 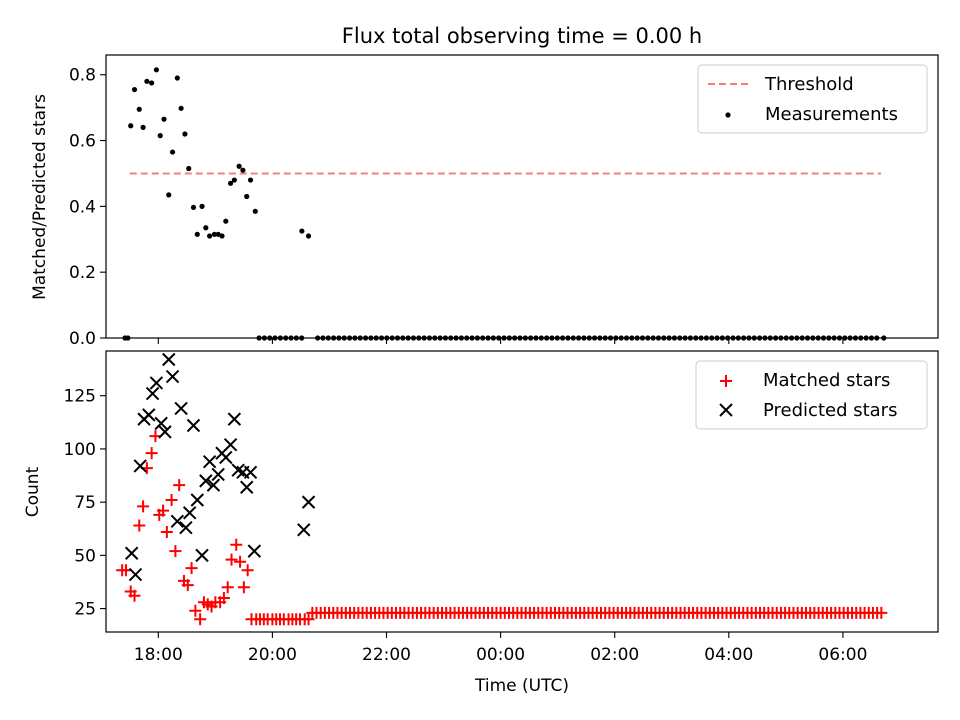 What do you see at coordinates (386, 655) in the screenshot?
I see `x-tick-label: 22:00` at bounding box center [386, 655].